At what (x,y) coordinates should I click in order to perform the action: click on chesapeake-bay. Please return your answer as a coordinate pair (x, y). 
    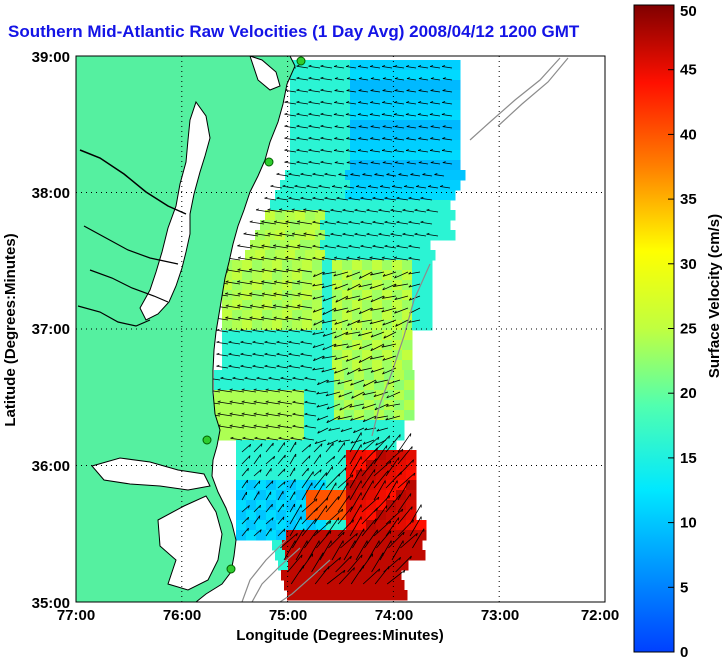
    Looking at the image, I should click on (175, 210).